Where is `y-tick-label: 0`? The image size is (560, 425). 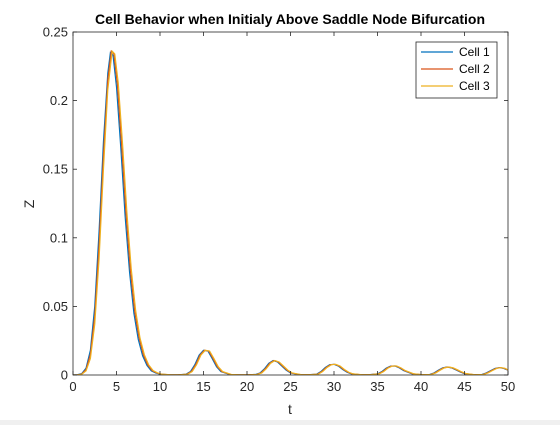 y-tick-label: 0 is located at coordinates (64, 375).